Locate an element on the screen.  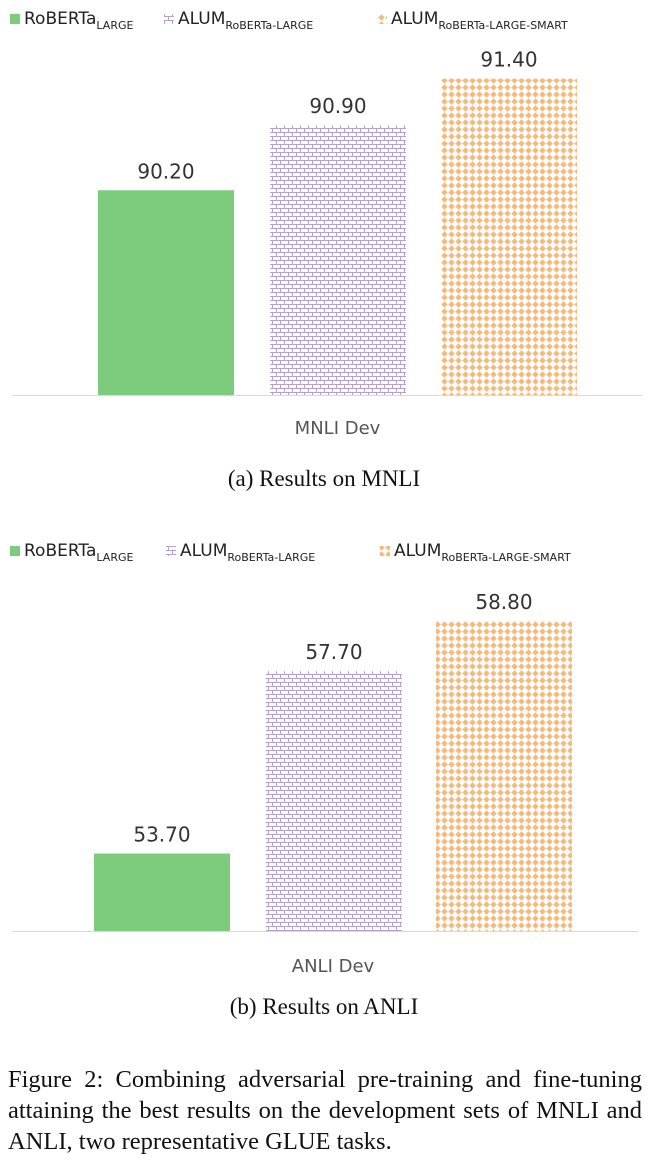
data-label-0: 53.70 is located at coordinates (161, 835).